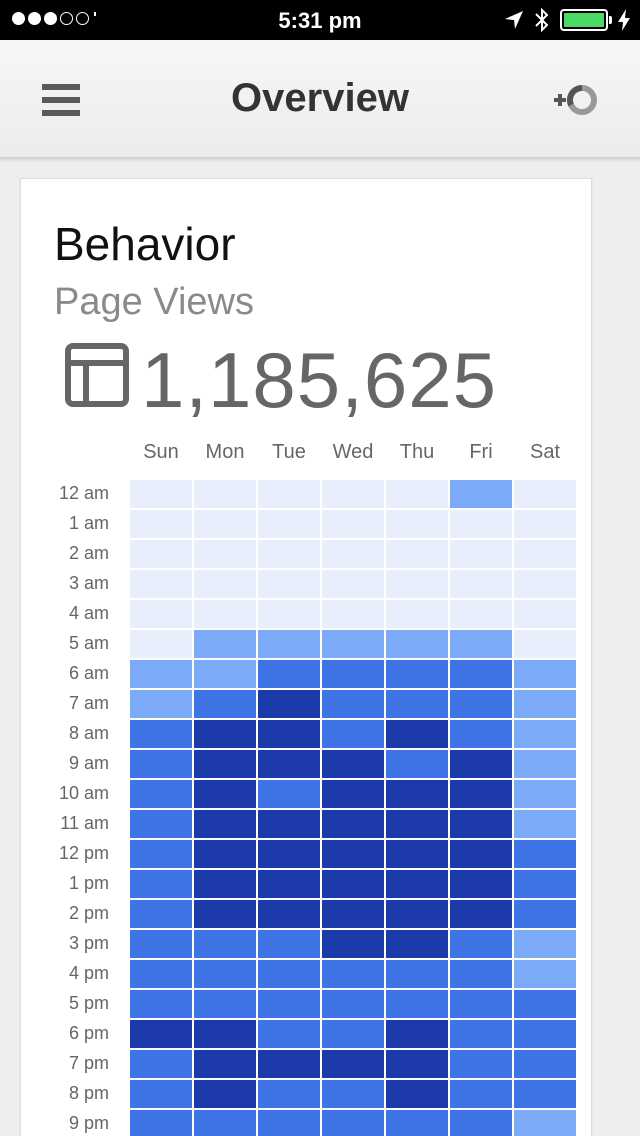 Image resolution: width=640 pixels, height=1136 pixels. I want to click on add-segment-icon, so click(576, 100).